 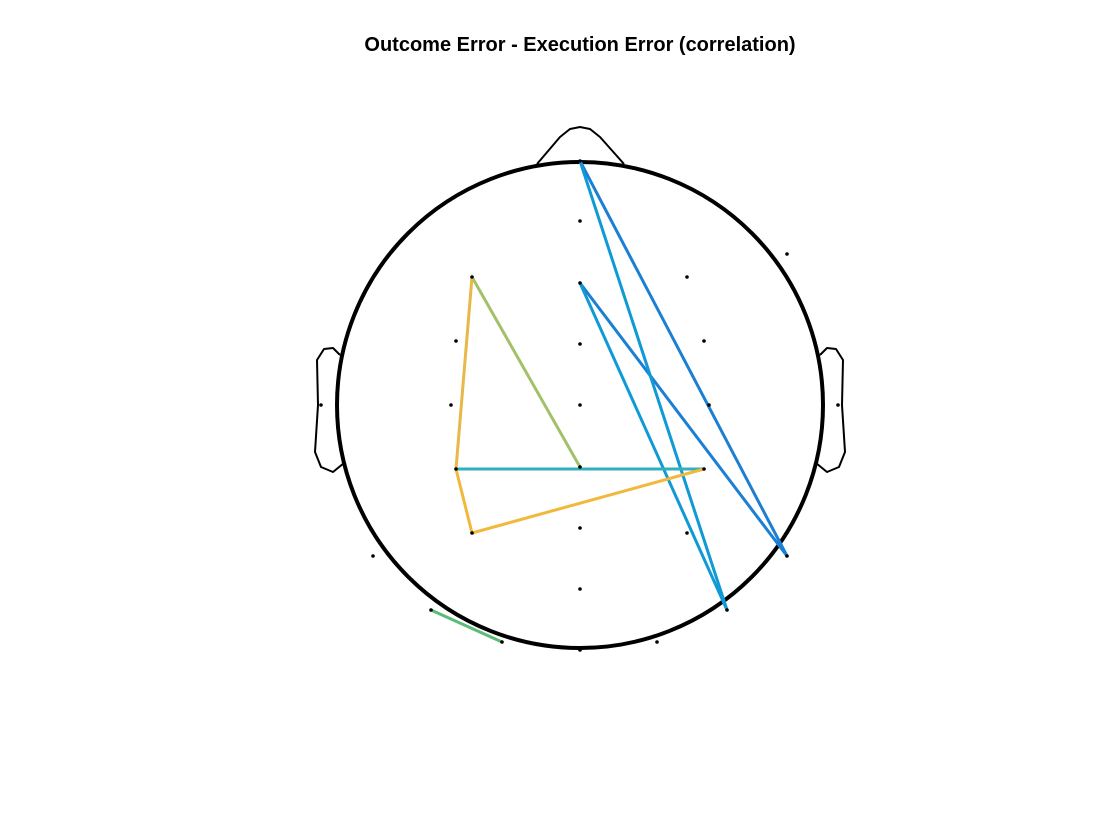 I want to click on nose-icon, so click(x=580, y=145).